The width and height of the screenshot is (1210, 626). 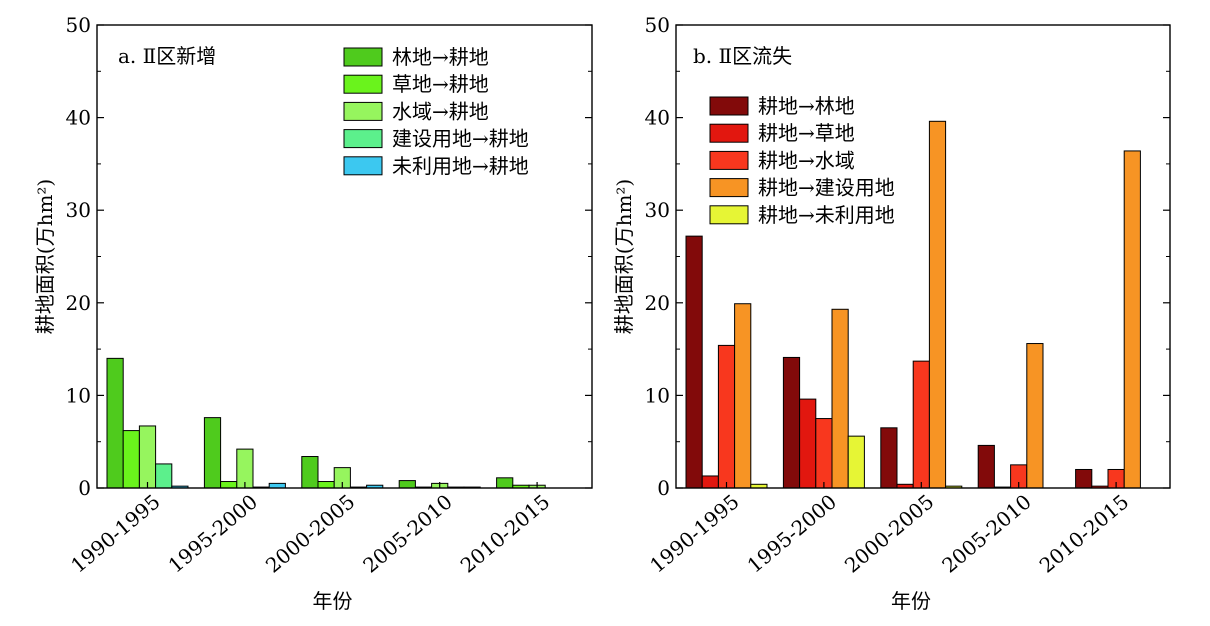 What do you see at coordinates (808, 443) in the screenshot?
I see `bar-耕地→草地-1995-2000` at bounding box center [808, 443].